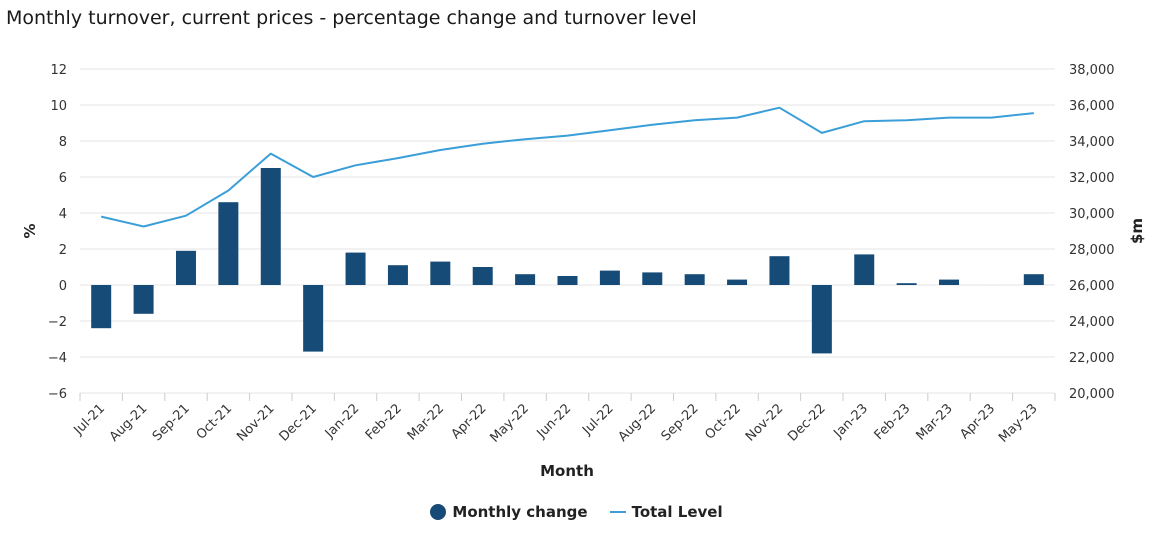 The width and height of the screenshot is (1153, 535). What do you see at coordinates (63, 250) in the screenshot?
I see `y-tick-label-left: 2` at bounding box center [63, 250].